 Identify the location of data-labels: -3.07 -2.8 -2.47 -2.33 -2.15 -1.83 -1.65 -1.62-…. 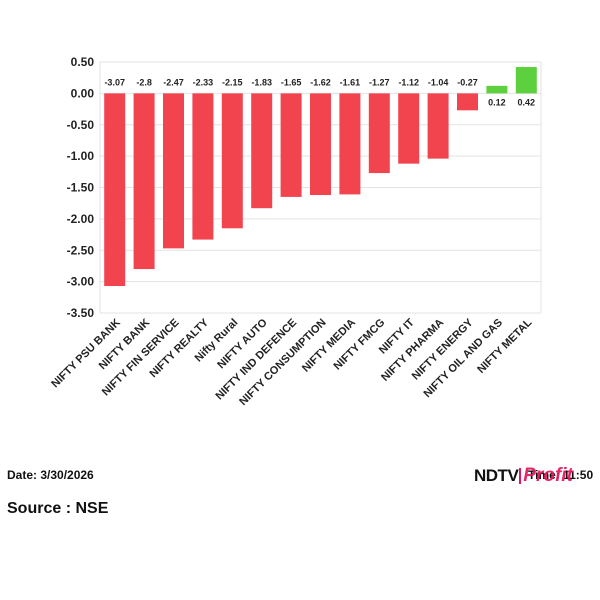
(319, 92).